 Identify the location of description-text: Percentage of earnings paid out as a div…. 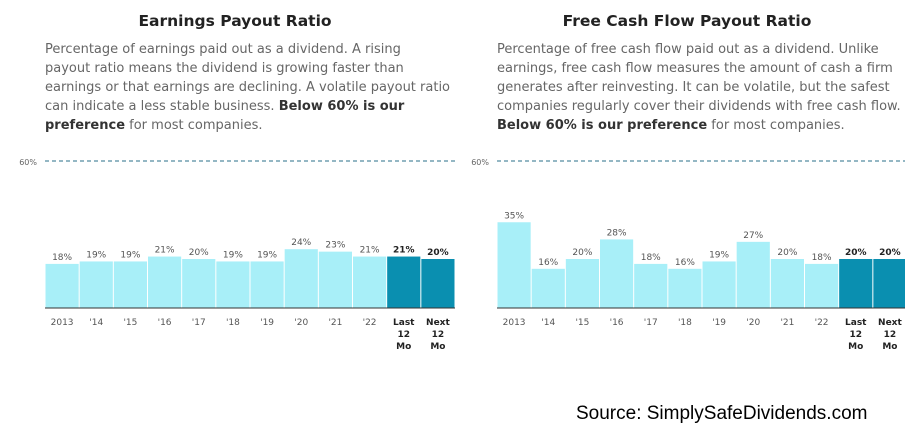
(248, 78).